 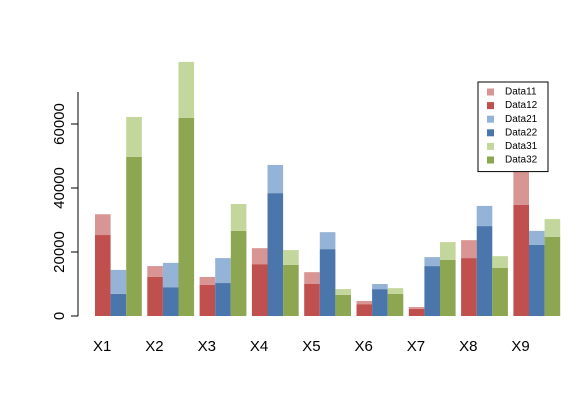 I want to click on x-tick-label: X1, so click(x=102, y=346).